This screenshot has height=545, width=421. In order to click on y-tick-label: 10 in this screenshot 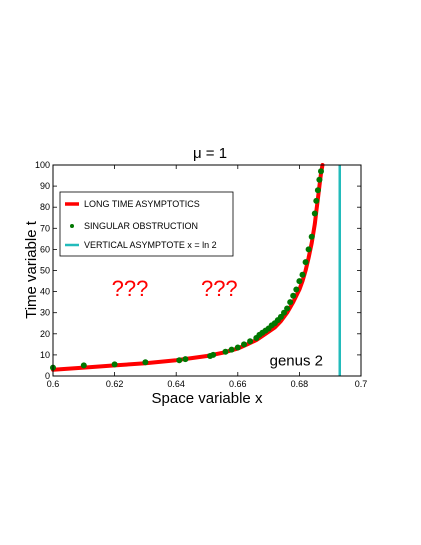, I will do `click(45, 355)`.